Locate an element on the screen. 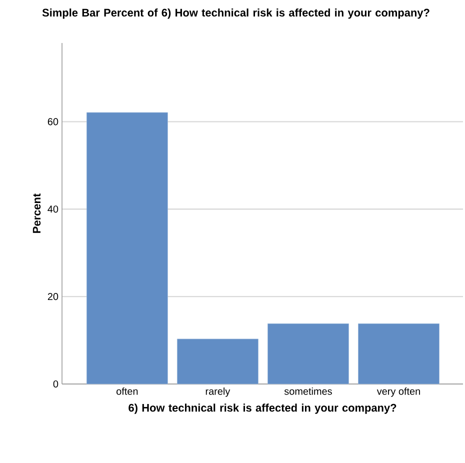 This screenshot has height=463, width=465. y-tick-label: 20 is located at coordinates (53, 296).